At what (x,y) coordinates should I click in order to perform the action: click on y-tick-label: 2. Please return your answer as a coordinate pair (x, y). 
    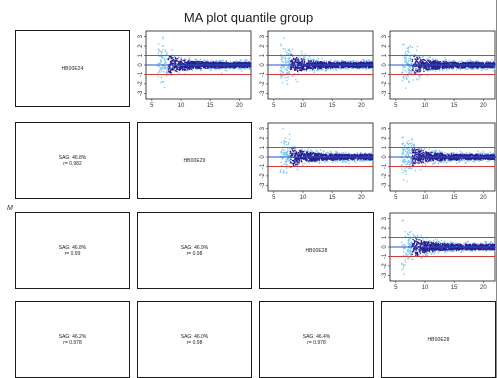
    Looking at the image, I should click on (141, 46).